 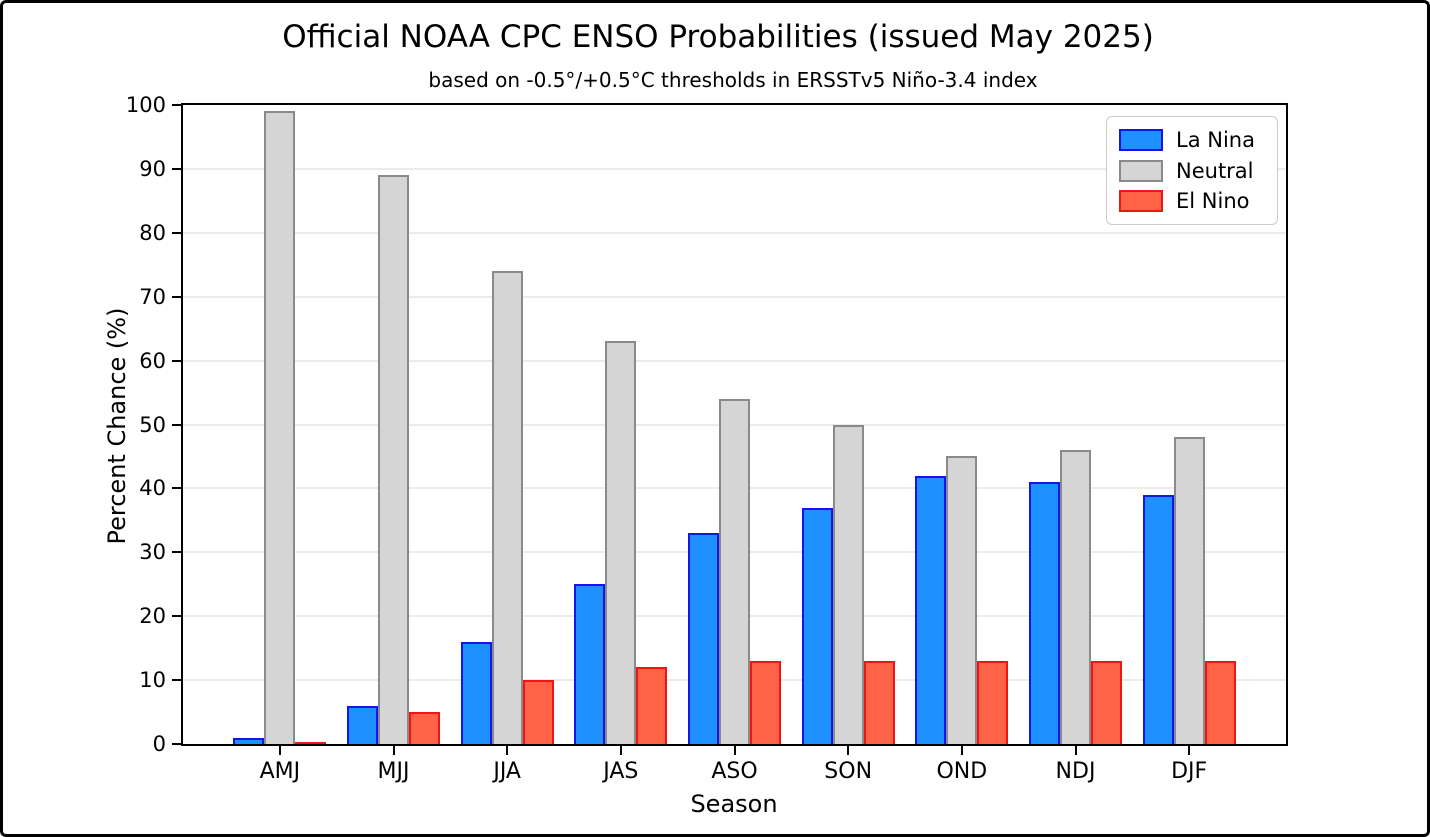 I want to click on y-tick-label: 70, so click(x=152, y=296).